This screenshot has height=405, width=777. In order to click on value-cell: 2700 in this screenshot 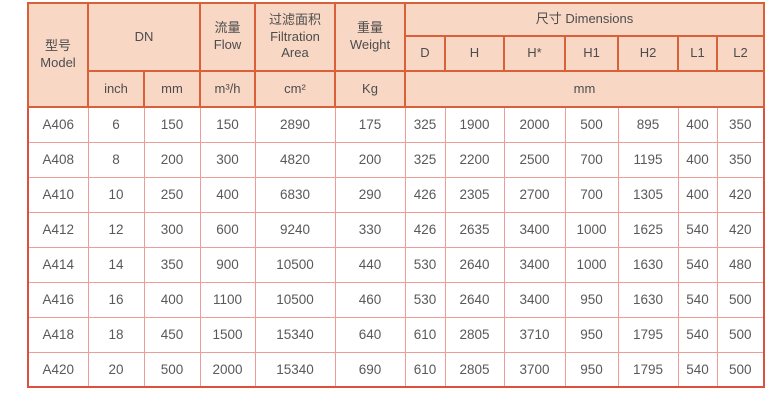, I will do `click(534, 194)`.